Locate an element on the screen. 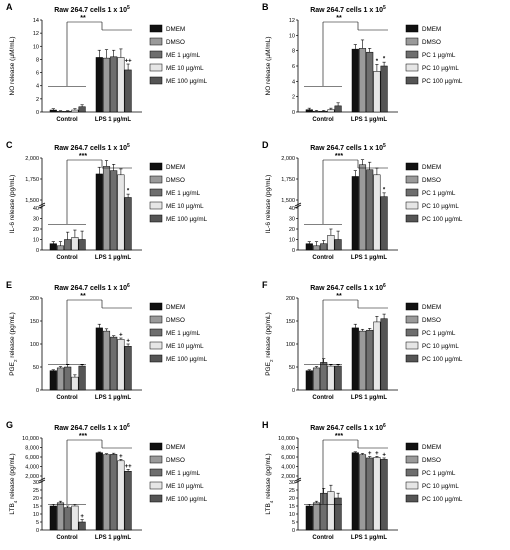 The width and height of the screenshot is (510, 550). y-tick-label: 15 is located at coordinates (36, 507).